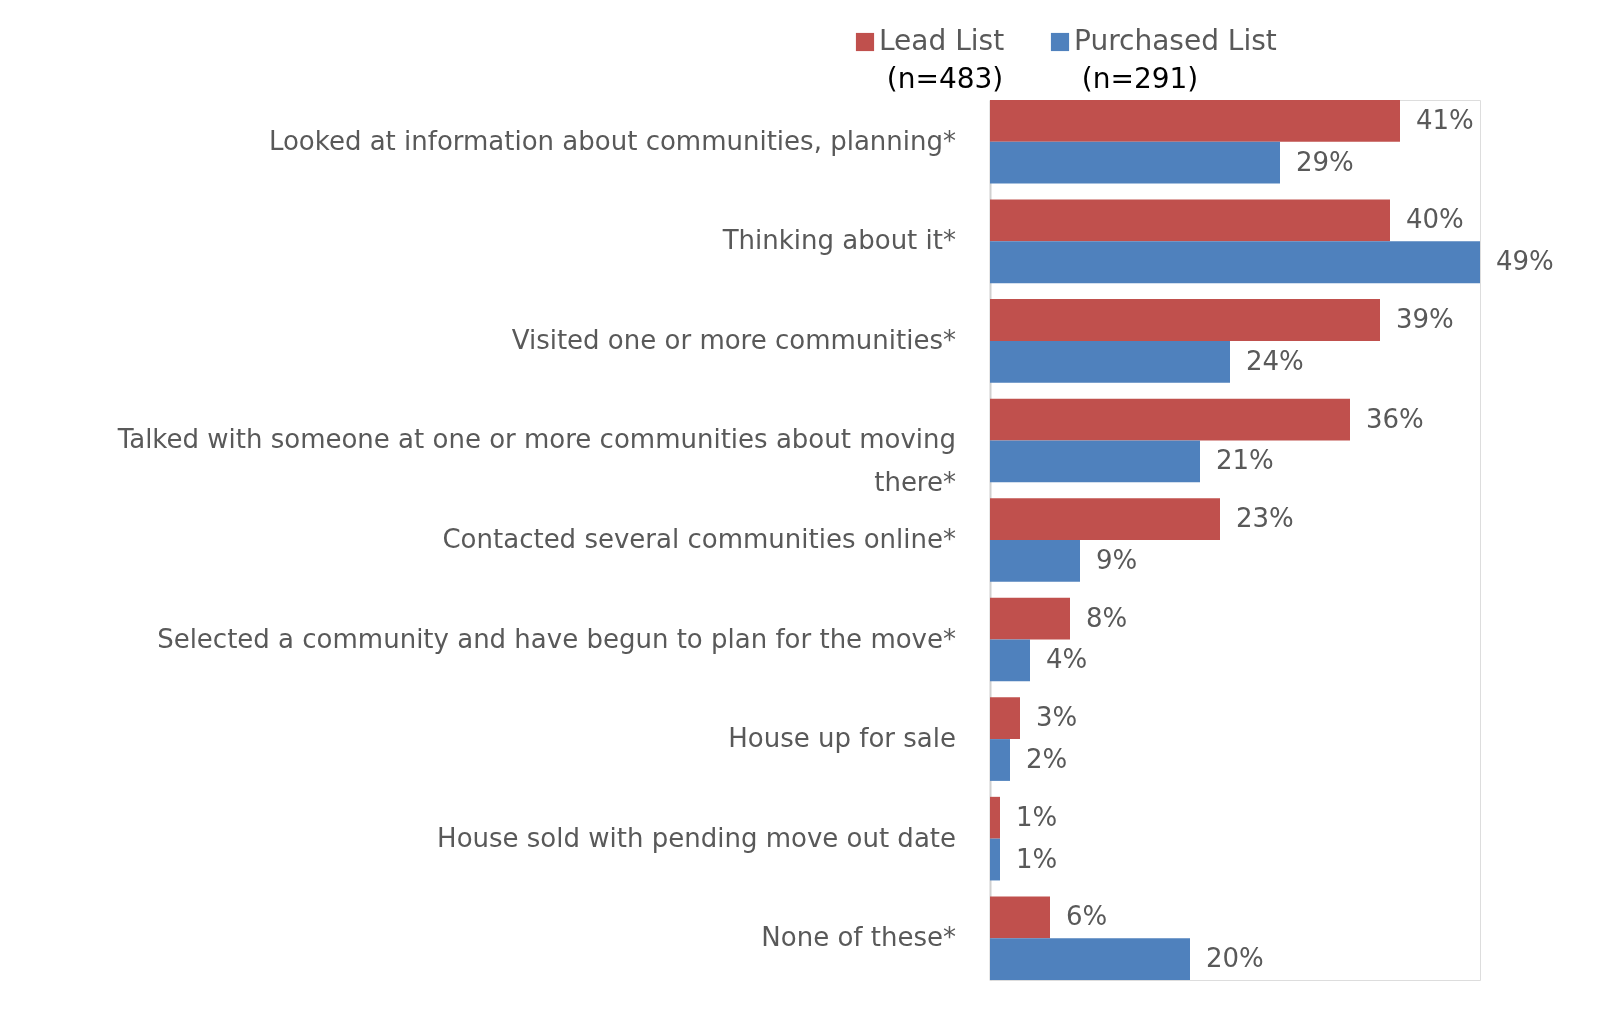  I want to click on y-tick-label: None of these*, so click(858, 937).